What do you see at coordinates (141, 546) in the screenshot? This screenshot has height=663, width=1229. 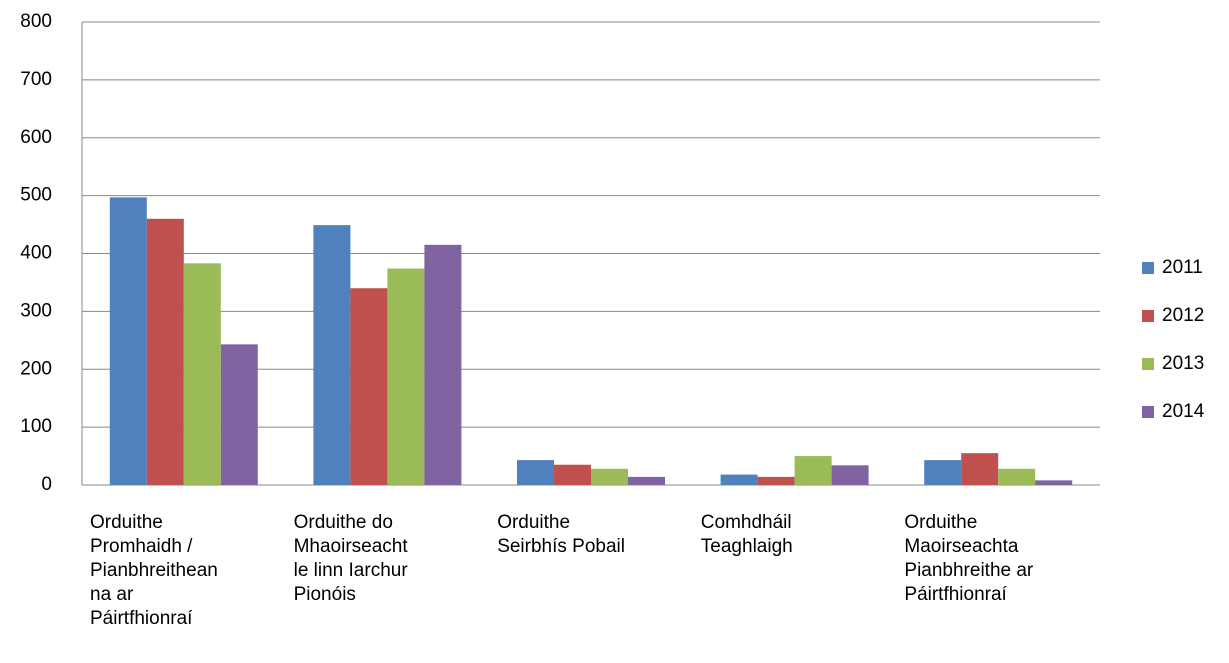 I see `x-tick-label: Promhaidh /` at bounding box center [141, 546].